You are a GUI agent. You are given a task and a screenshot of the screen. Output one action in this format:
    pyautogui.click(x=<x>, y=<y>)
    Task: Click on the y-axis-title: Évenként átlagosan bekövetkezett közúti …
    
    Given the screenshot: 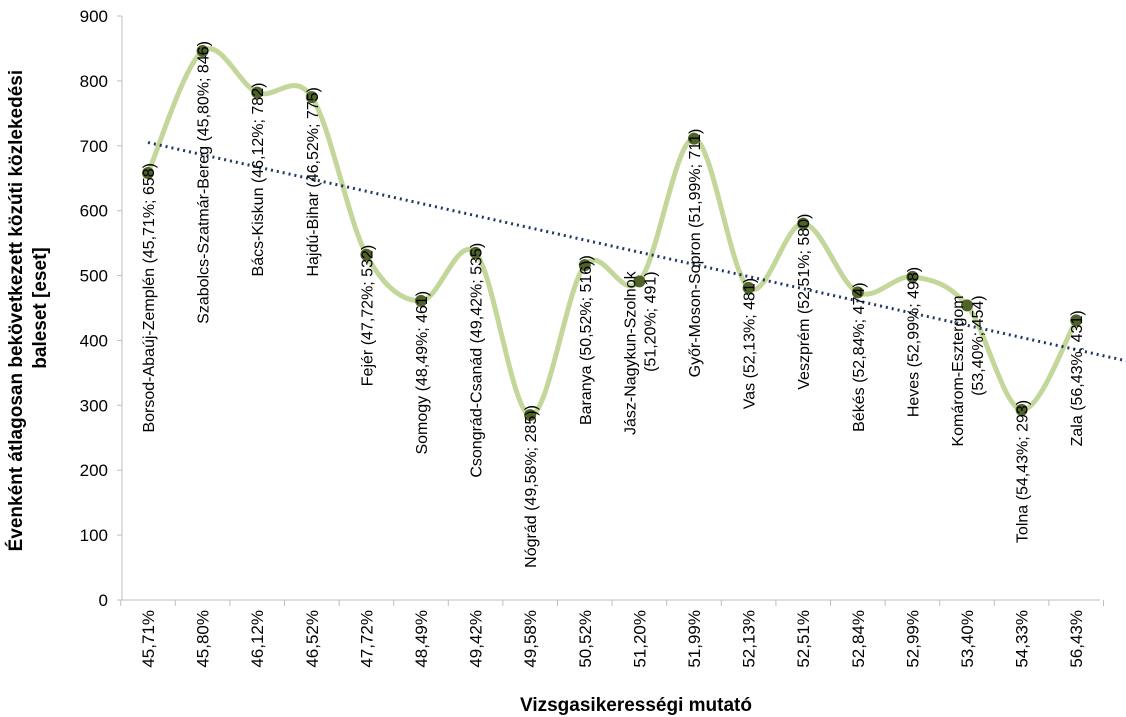 What is the action you would take?
    pyautogui.click(x=28, y=308)
    